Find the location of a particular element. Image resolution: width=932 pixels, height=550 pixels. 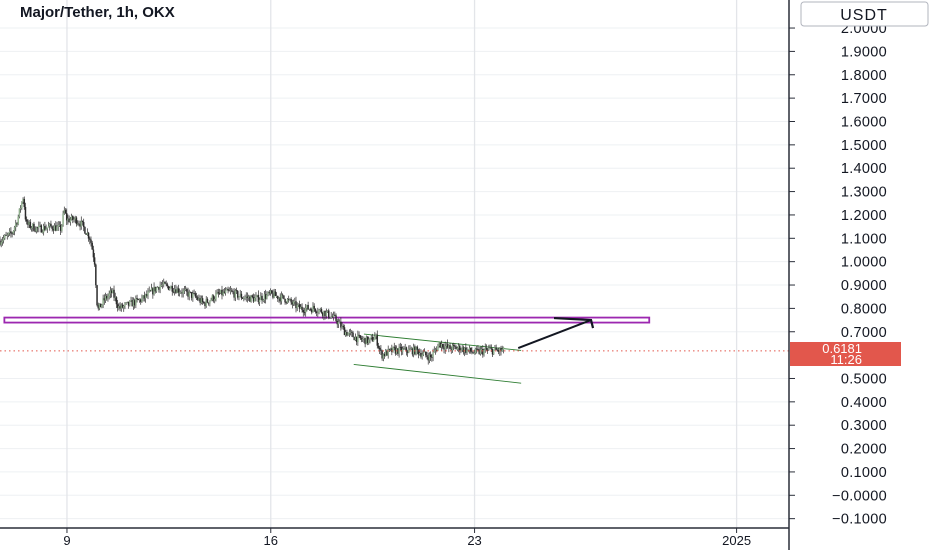

currency-label: USDT is located at coordinates (864, 15).